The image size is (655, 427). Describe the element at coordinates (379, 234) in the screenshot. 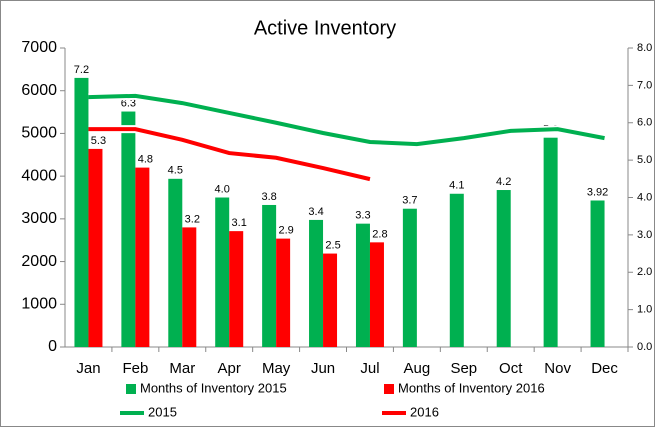

I see `data-label: 2.8` at that location.